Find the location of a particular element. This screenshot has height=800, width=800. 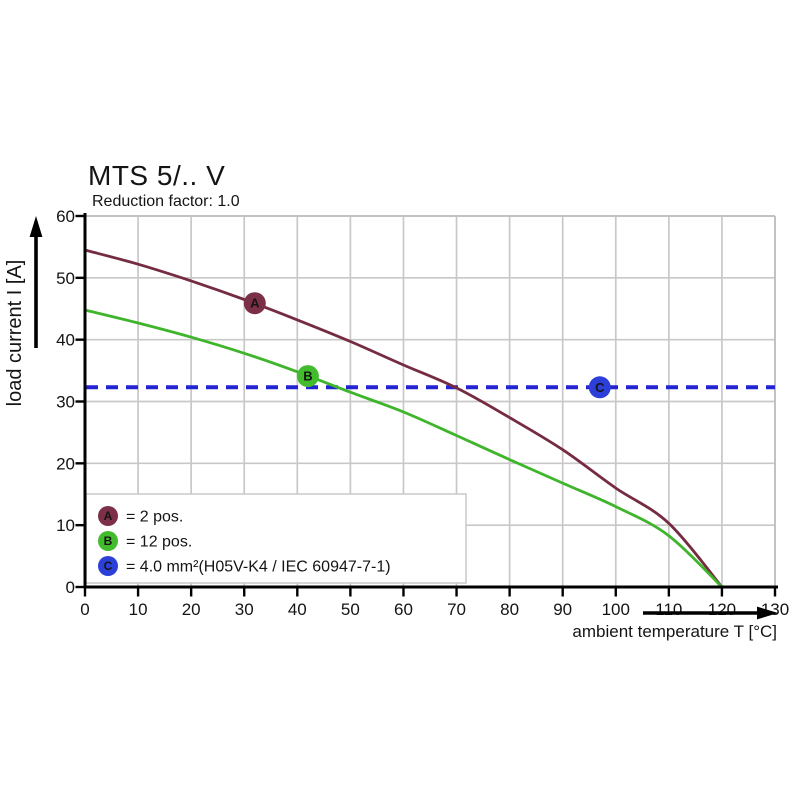

marker-a-dot is located at coordinates (254, 303).